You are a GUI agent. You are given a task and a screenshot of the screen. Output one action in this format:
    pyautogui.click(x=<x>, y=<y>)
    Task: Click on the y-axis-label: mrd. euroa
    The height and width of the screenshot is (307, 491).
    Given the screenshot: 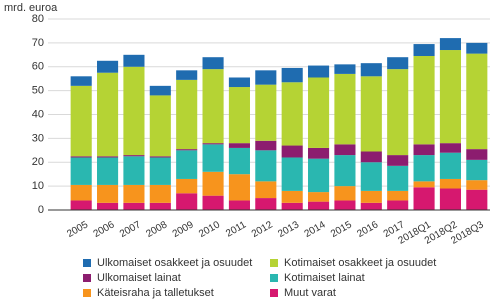 What is the action you would take?
    pyautogui.click(x=31, y=8)
    